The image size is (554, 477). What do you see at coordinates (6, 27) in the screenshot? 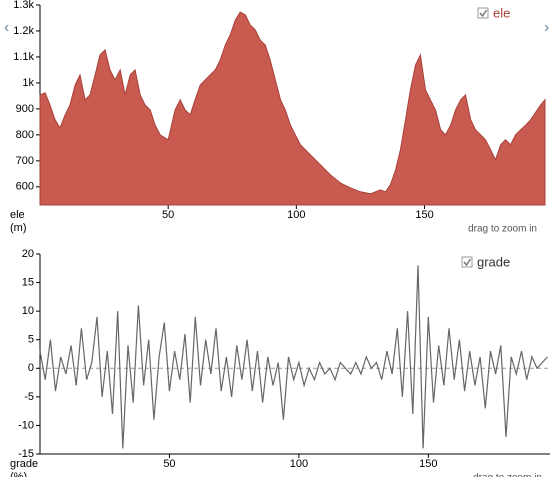
I see `prev-arrow: ‹` at bounding box center [6, 27].